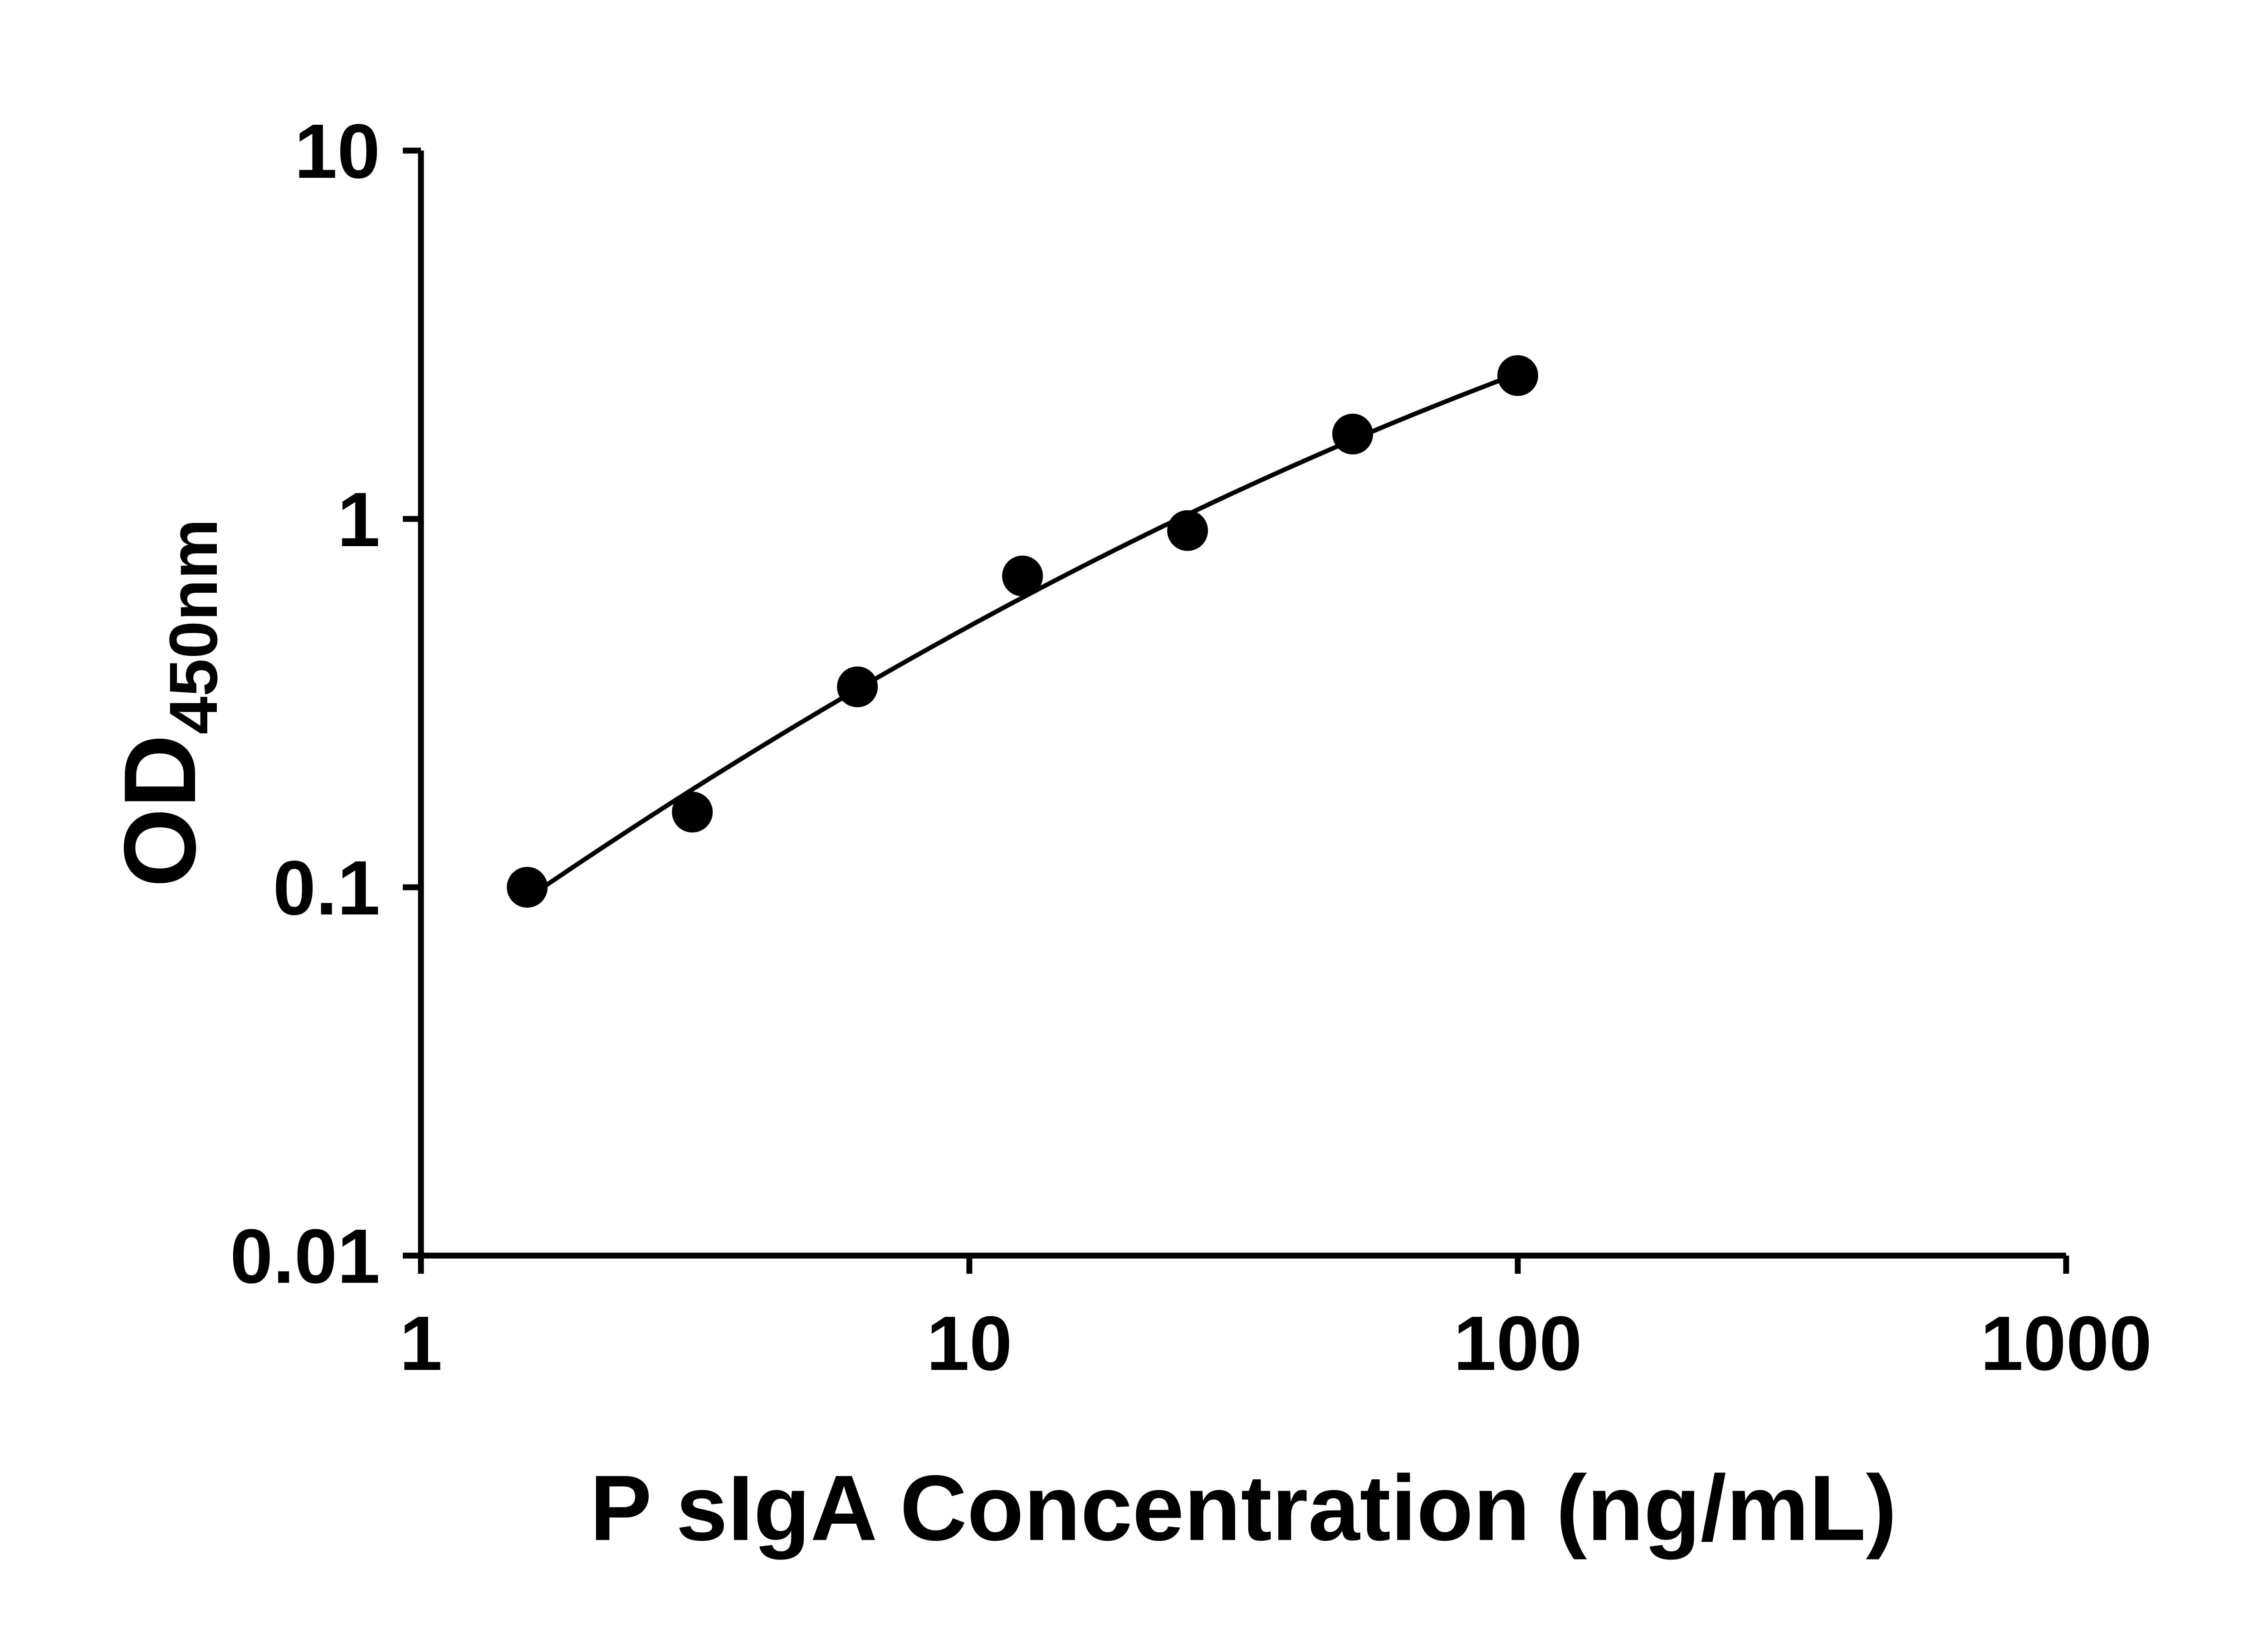 This screenshot has height=1633, width=2268. I want to click on x-tick-label: 10, so click(969, 1344).